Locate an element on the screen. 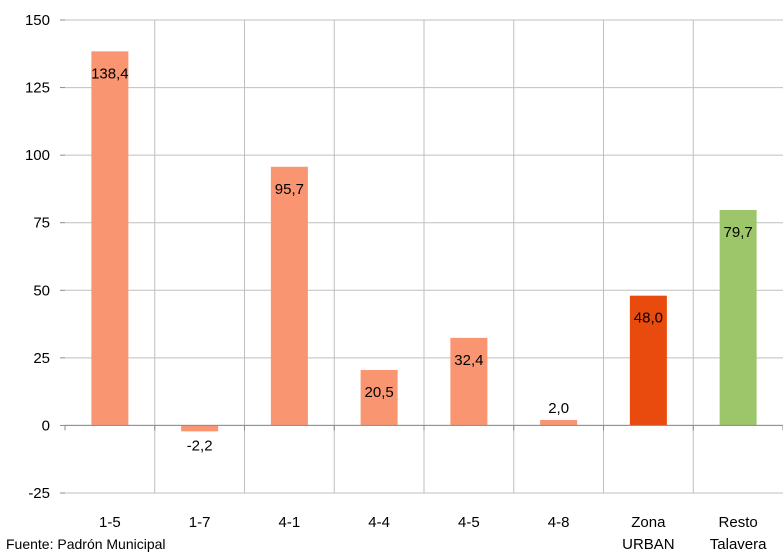 This screenshot has height=556, width=783. y-tick-label: -25 is located at coordinates (39, 493).